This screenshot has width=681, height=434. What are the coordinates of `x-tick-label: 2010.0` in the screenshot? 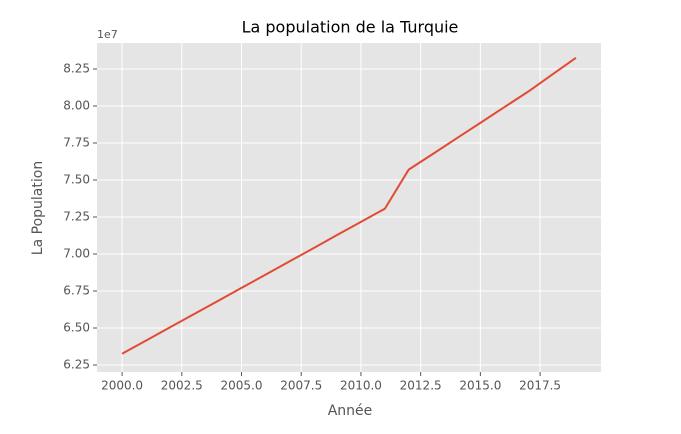 It's located at (361, 386).